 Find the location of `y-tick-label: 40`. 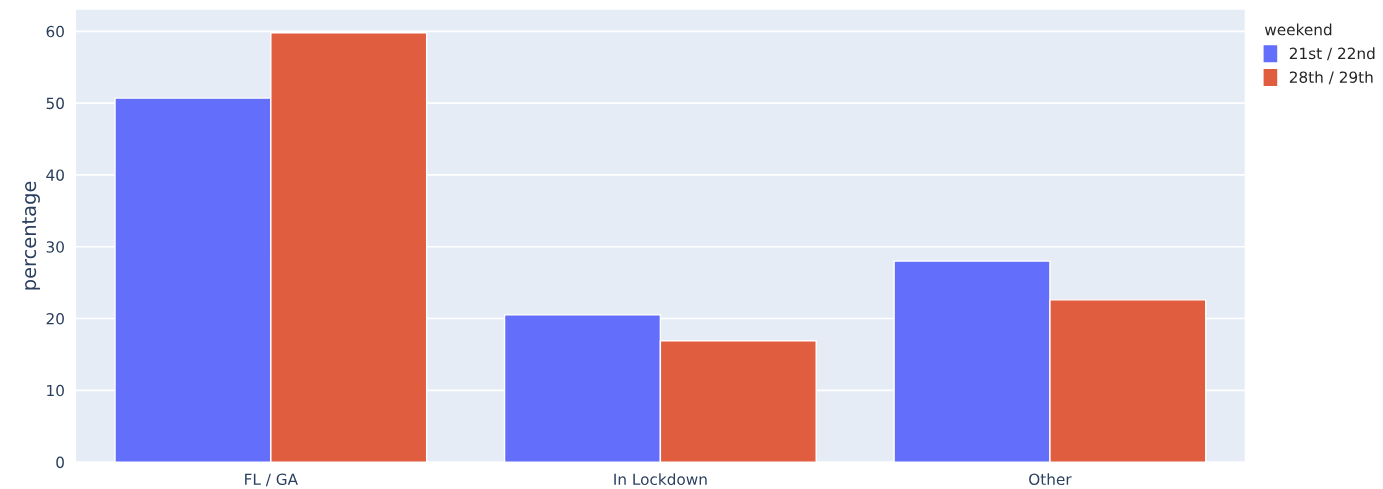

y-tick-label: 40 is located at coordinates (55, 175).